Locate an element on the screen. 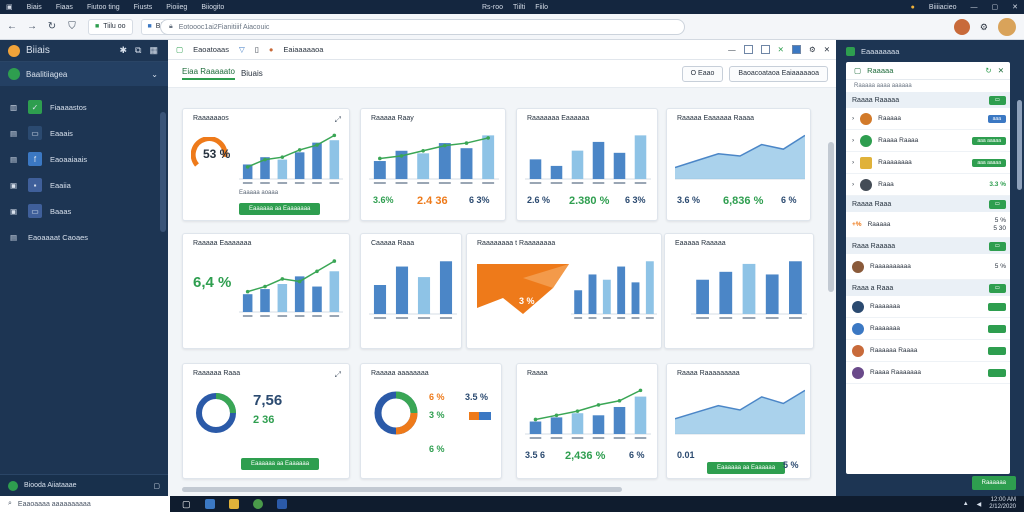 The image size is (1024, 512). card-12-button: Eaaaaaa aa Eaaaaaa is located at coordinates (746, 468).